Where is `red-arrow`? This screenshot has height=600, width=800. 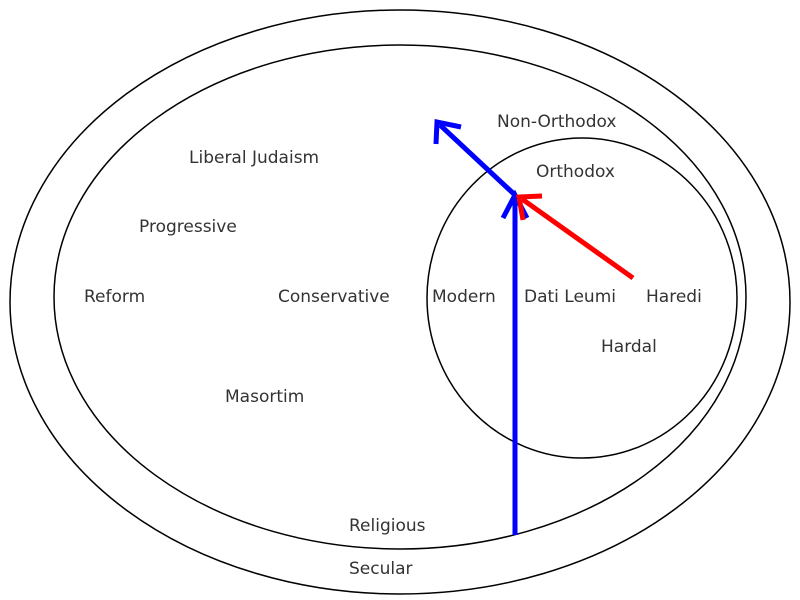 red-arrow is located at coordinates (577, 238).